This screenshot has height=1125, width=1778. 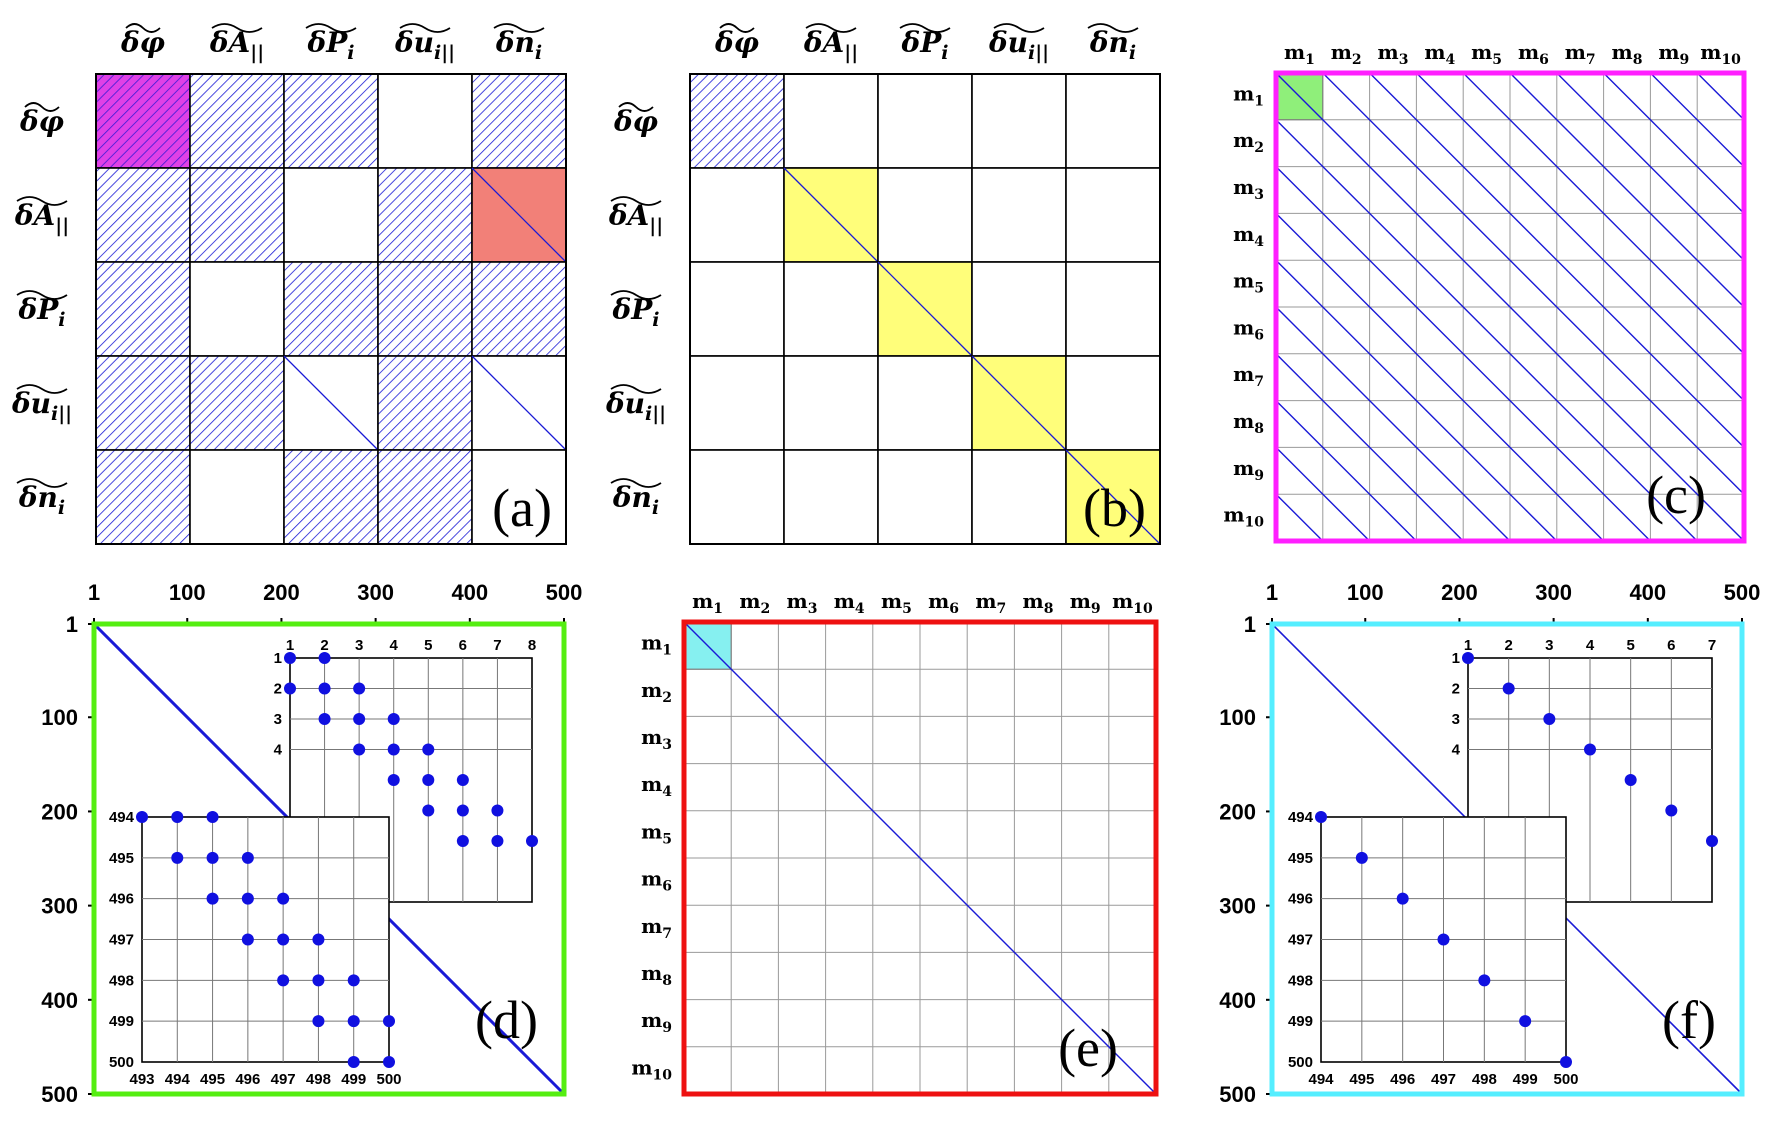 What do you see at coordinates (1243, 517) in the screenshot?
I see `row-mode-label: m10` at bounding box center [1243, 517].